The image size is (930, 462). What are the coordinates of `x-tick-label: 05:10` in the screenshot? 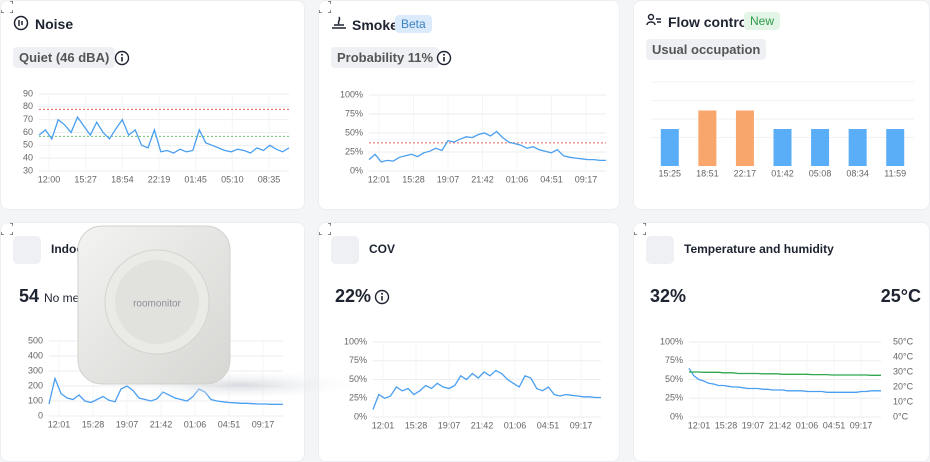 It's located at (232, 179).